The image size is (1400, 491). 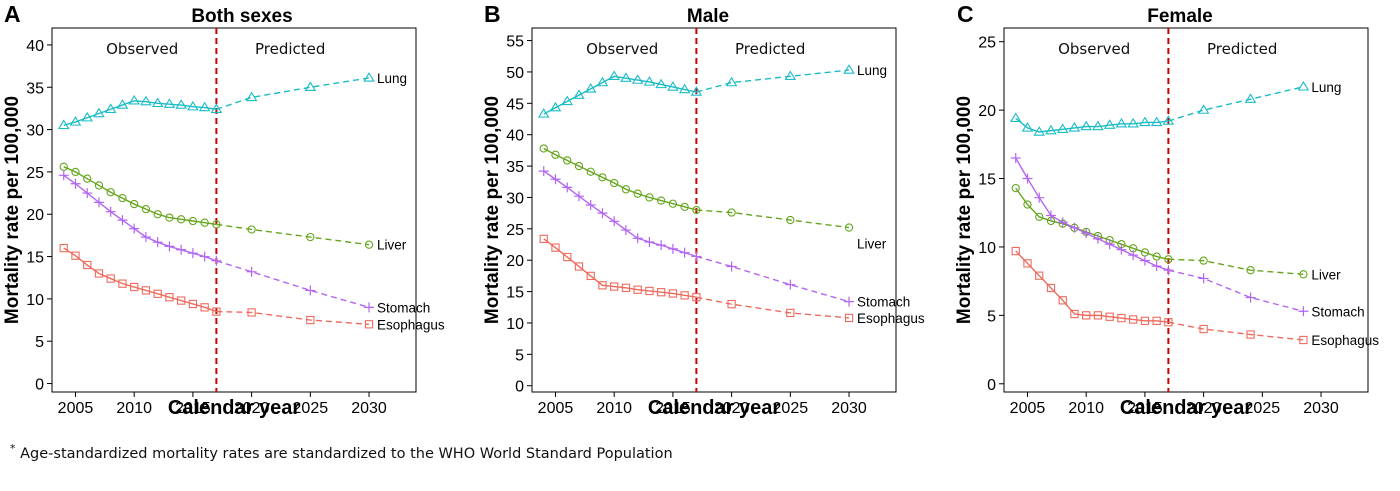 I want to click on series-liver: Liver, so click(x=233, y=207).